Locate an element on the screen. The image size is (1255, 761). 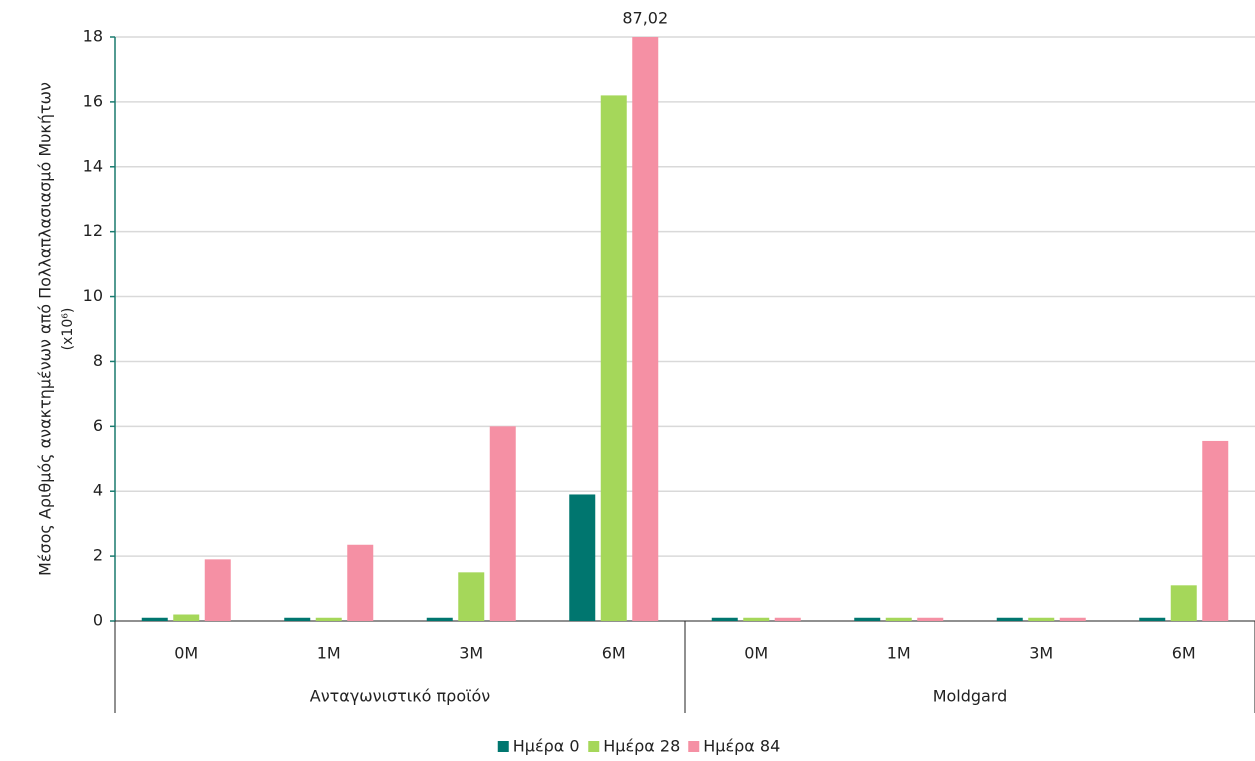
y-tick-label: 14 is located at coordinates (93, 165).